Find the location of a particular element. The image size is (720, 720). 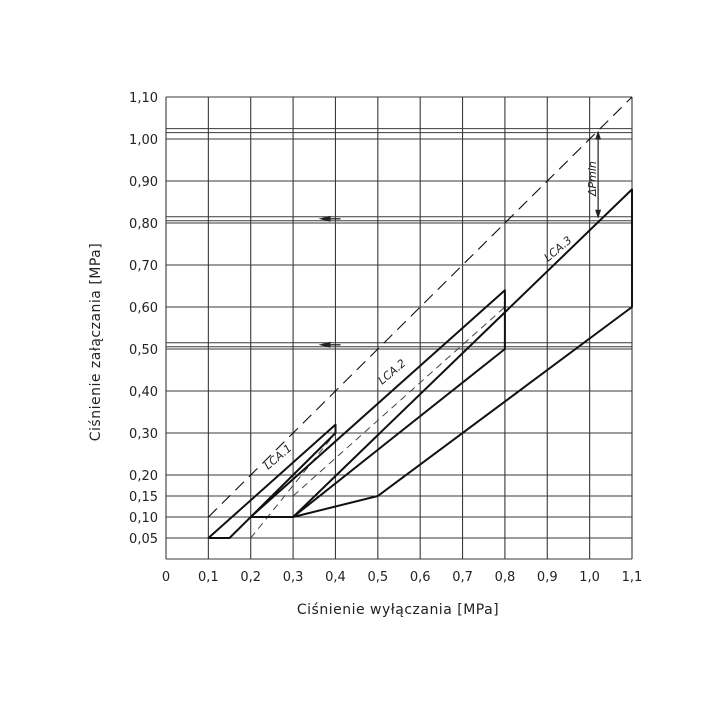

x-tick-label: 0 is located at coordinates (166, 577).